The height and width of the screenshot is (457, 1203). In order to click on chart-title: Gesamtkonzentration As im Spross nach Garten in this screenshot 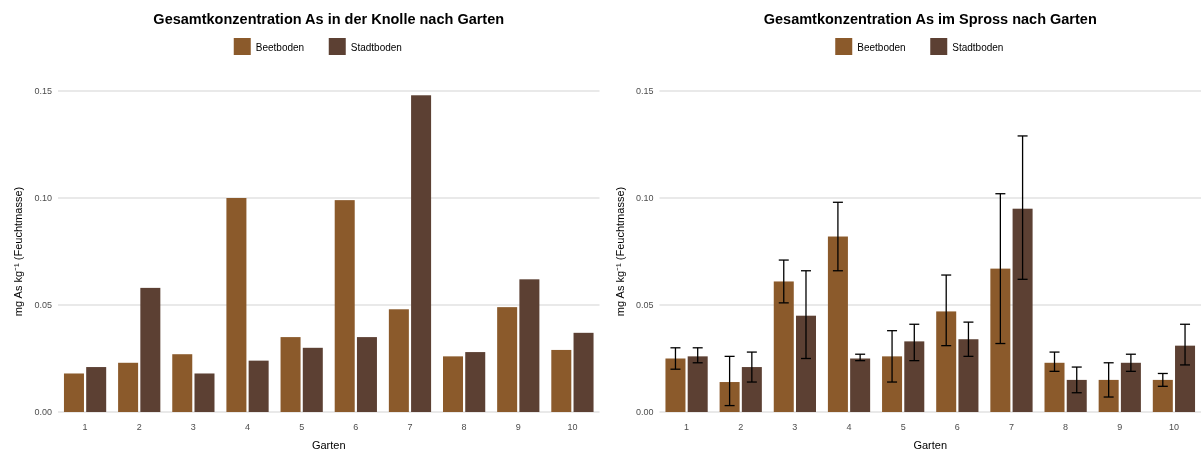, I will do `click(930, 19)`.